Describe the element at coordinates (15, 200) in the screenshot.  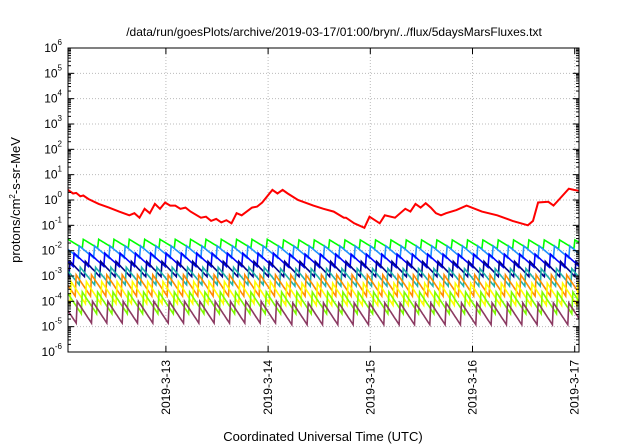
I see `y-axis-label: protons/cm2-s-sr-MeV` at that location.